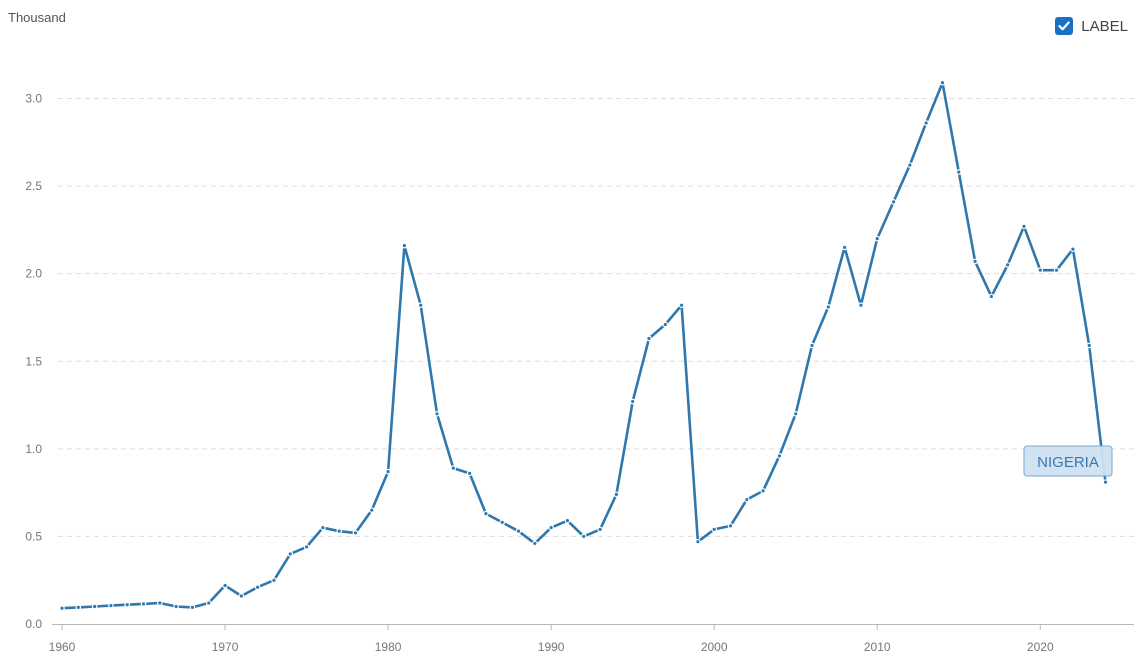  I want to click on x-tick-label: 2000, so click(714, 647).